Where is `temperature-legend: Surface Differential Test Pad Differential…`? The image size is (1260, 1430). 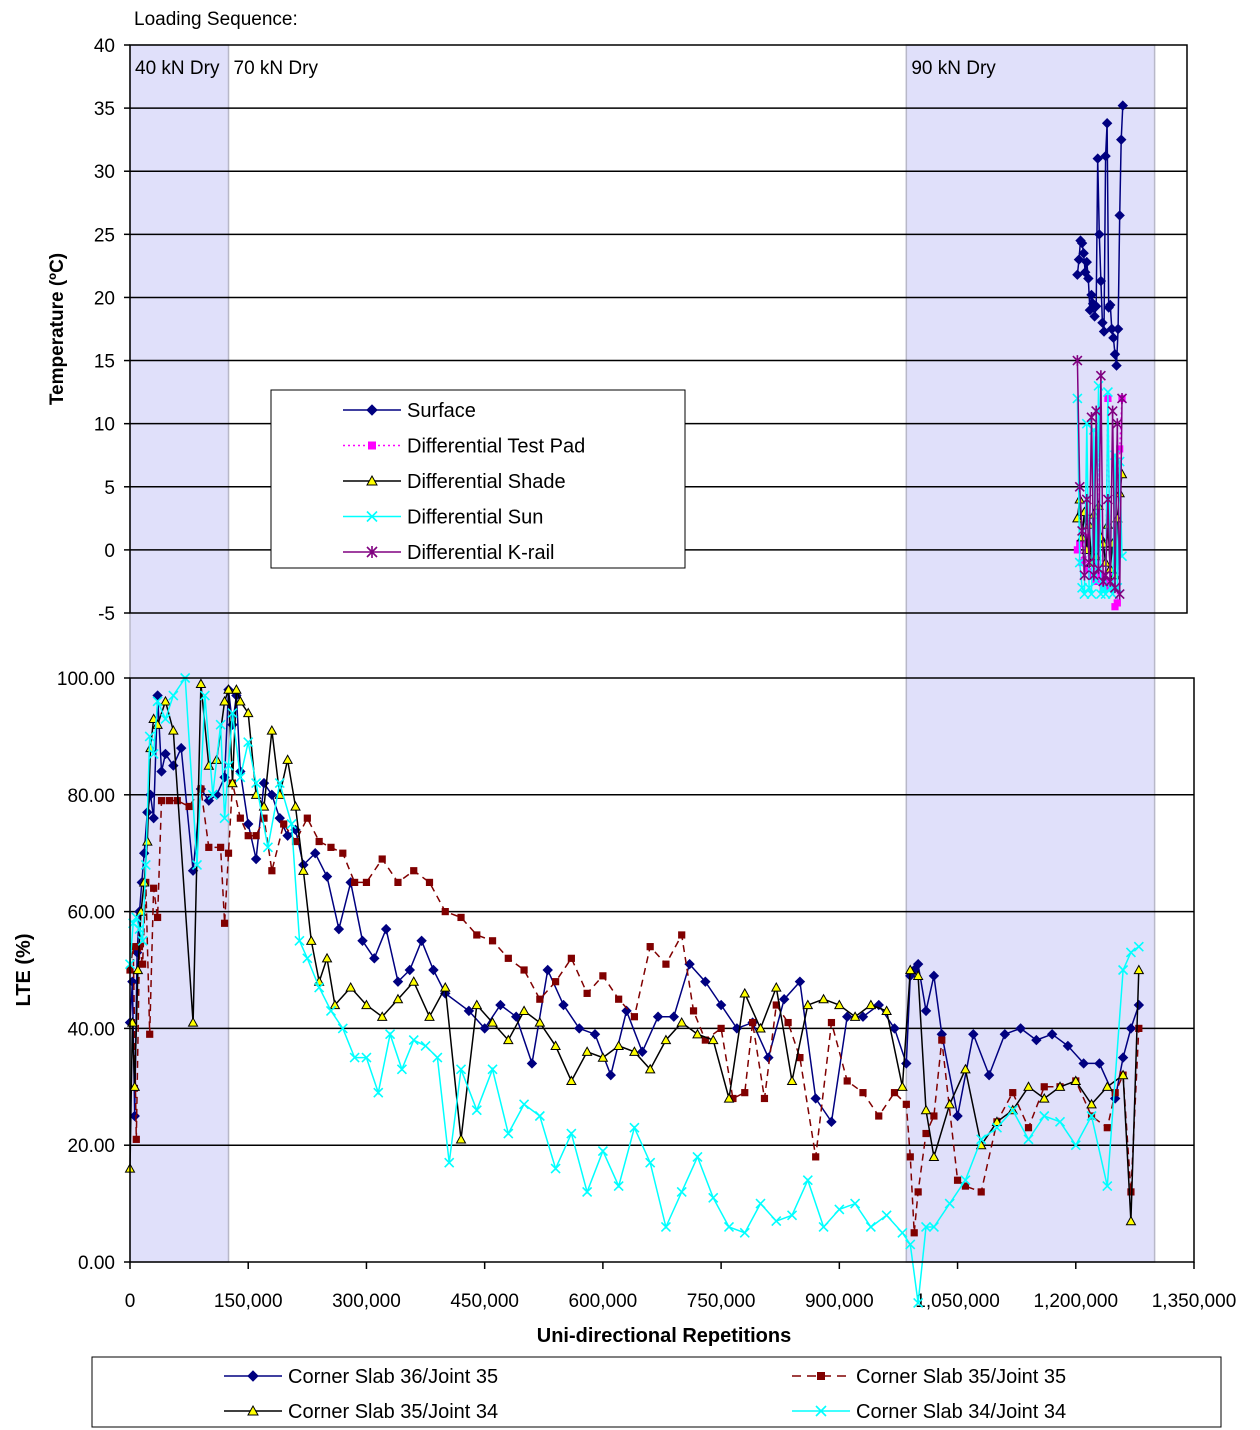 temperature-legend: Surface Differential Test Pad Differential… is located at coordinates (478, 479).